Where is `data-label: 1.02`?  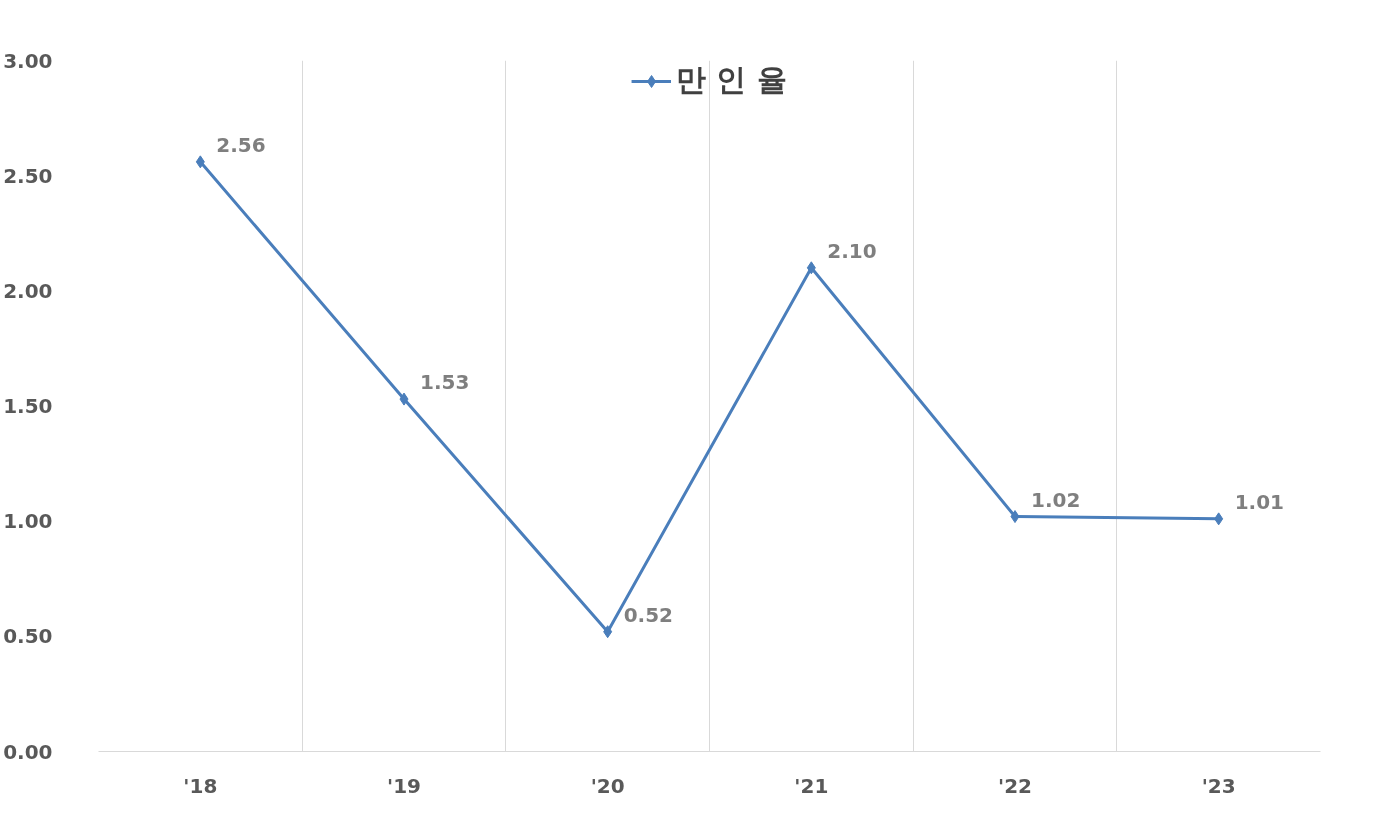 data-label: 1.02 is located at coordinates (1056, 499).